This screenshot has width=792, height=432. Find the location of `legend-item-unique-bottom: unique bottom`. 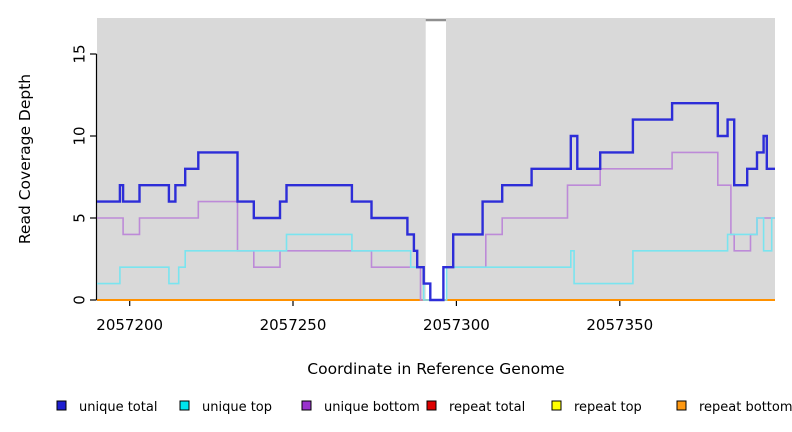

legend-item-unique-bottom: unique bottom is located at coordinates (360, 407).